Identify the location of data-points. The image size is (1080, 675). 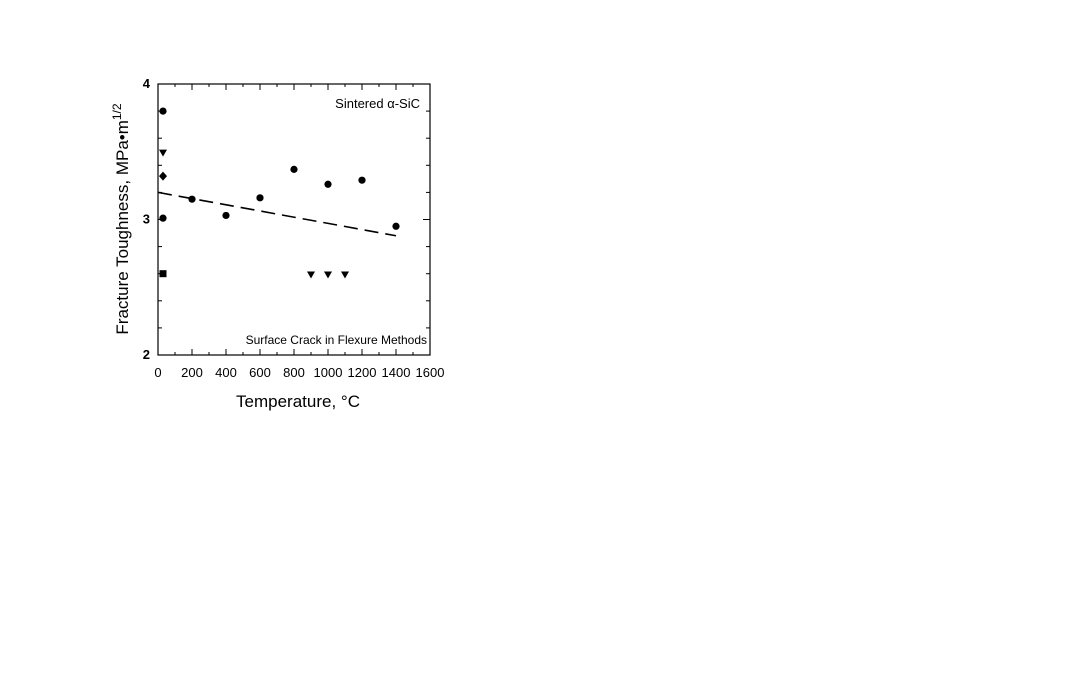
(279, 193).